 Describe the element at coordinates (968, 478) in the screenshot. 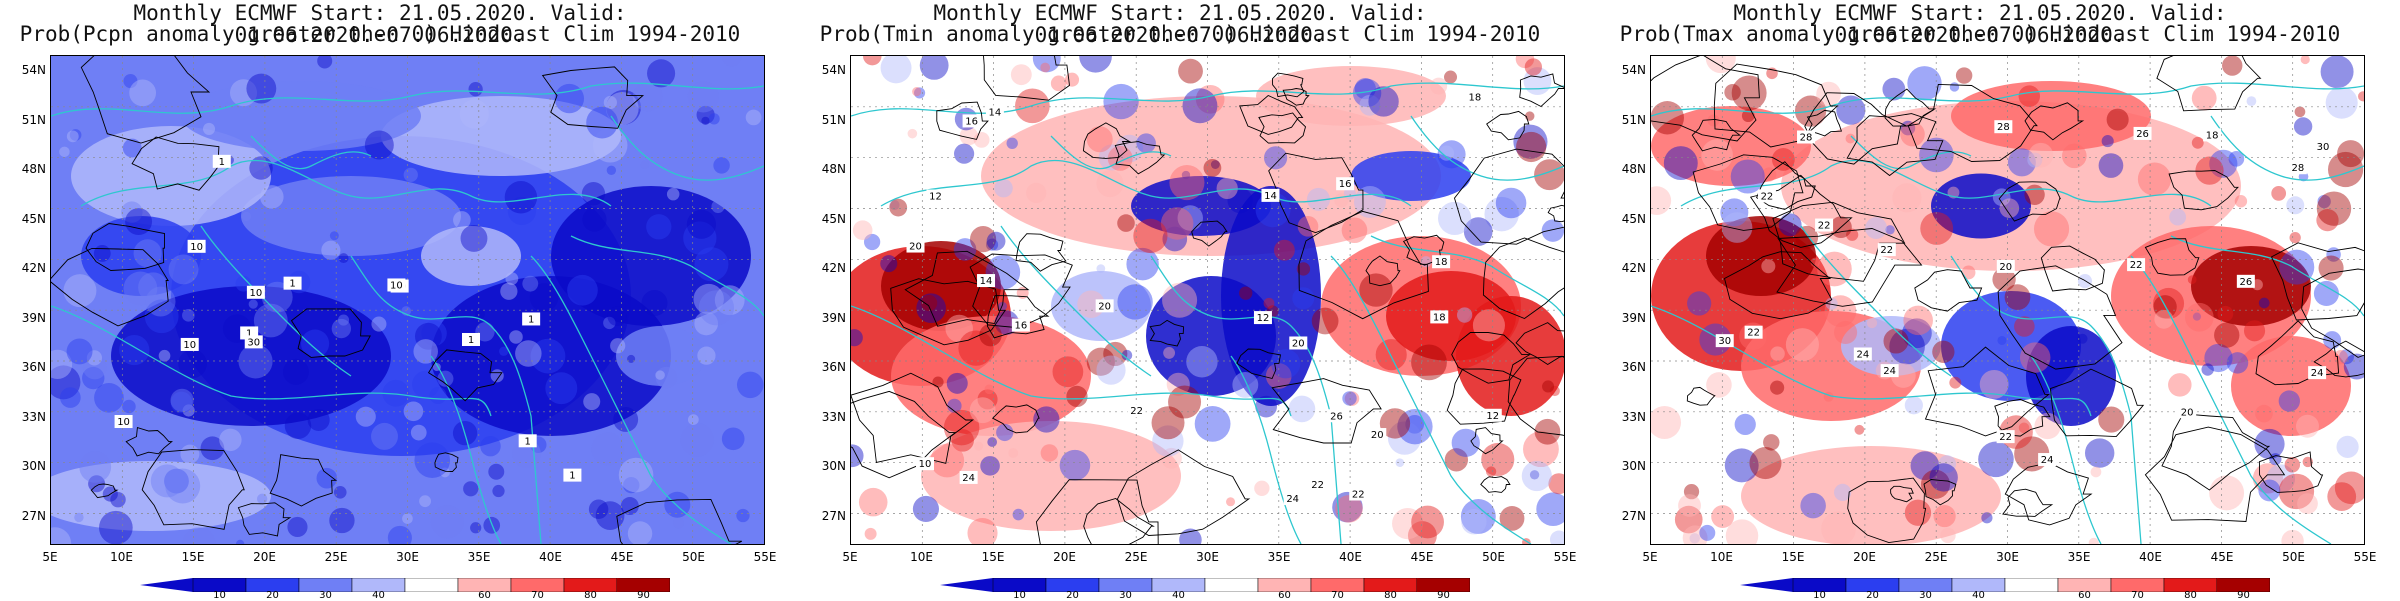

I see `svg-text: 24` at that location.